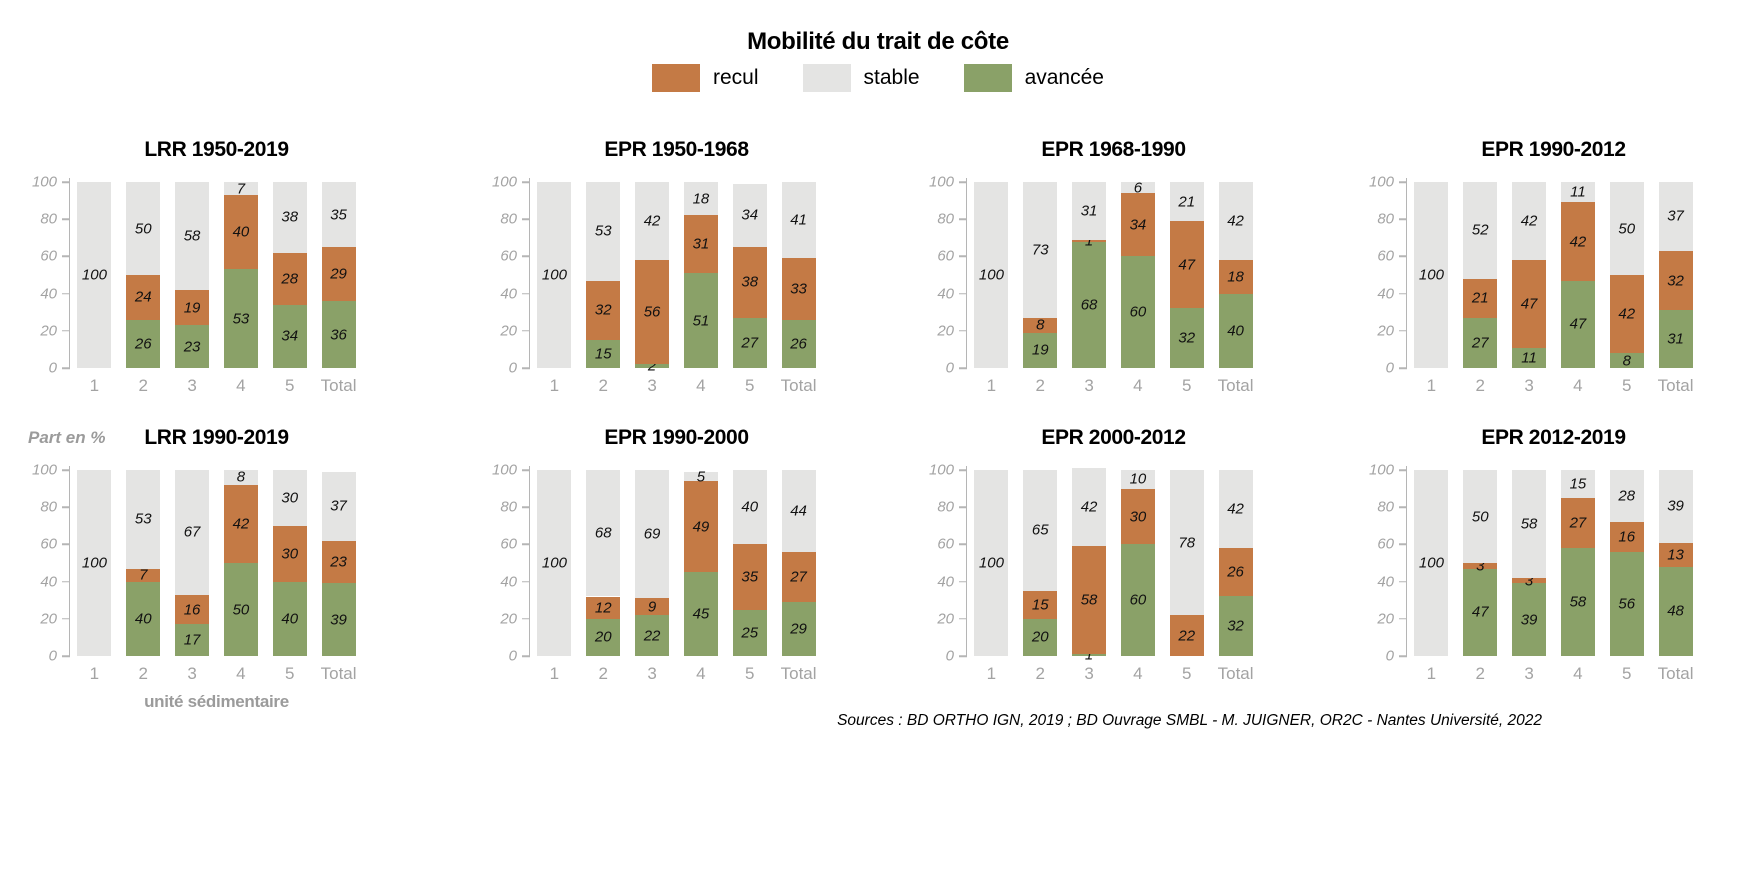  Describe the element at coordinates (750, 673) in the screenshot. I see `x-category-label: 5` at that location.